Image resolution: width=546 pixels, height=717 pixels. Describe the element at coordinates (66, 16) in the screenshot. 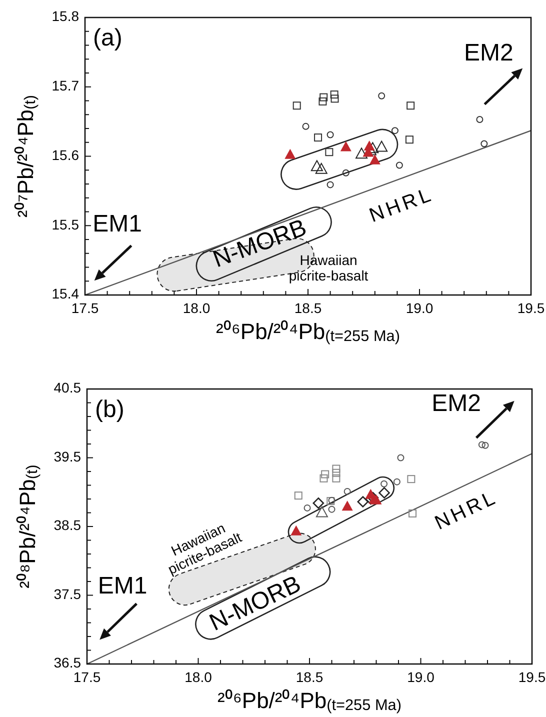

I see `y-tick-label: 15.8` at that location.